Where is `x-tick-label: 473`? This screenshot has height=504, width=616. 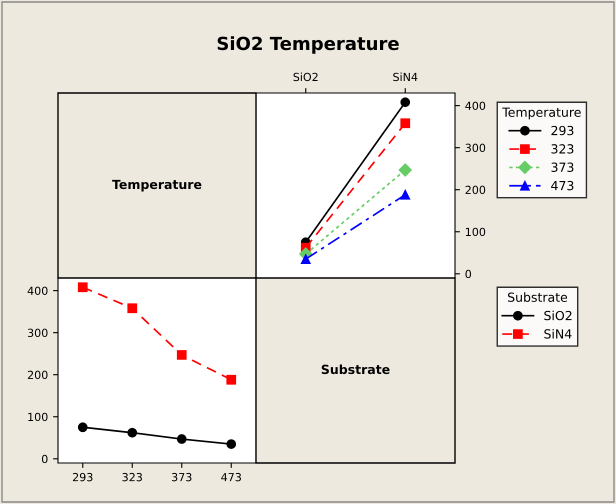
x-tick-label: 473 is located at coordinates (231, 477).